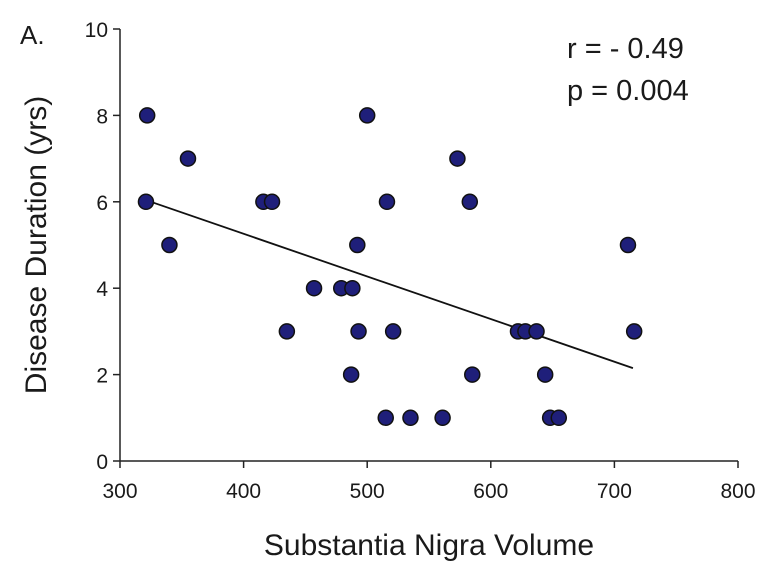 This screenshot has width=765, height=565. What do you see at coordinates (96, 30) in the screenshot?
I see `y-tick-label: 10` at bounding box center [96, 30].